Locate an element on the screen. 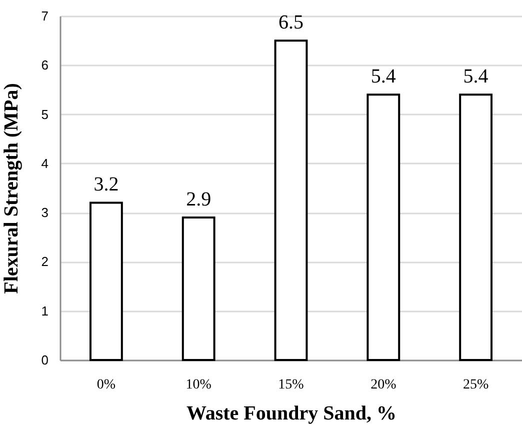 The width and height of the screenshot is (522, 427). y-tick-label: 4 is located at coordinates (44, 163).